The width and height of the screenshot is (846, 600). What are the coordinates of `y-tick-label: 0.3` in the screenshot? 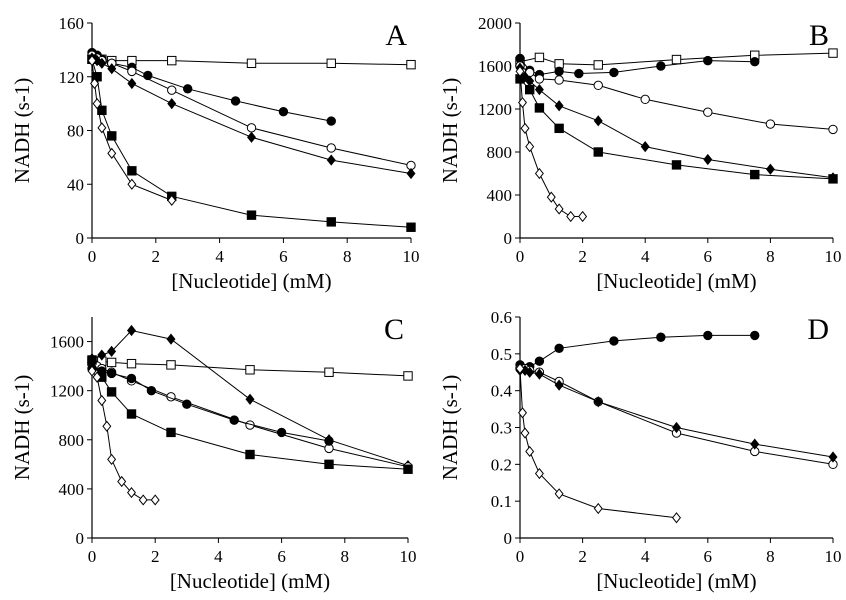 It's located at (501, 428).